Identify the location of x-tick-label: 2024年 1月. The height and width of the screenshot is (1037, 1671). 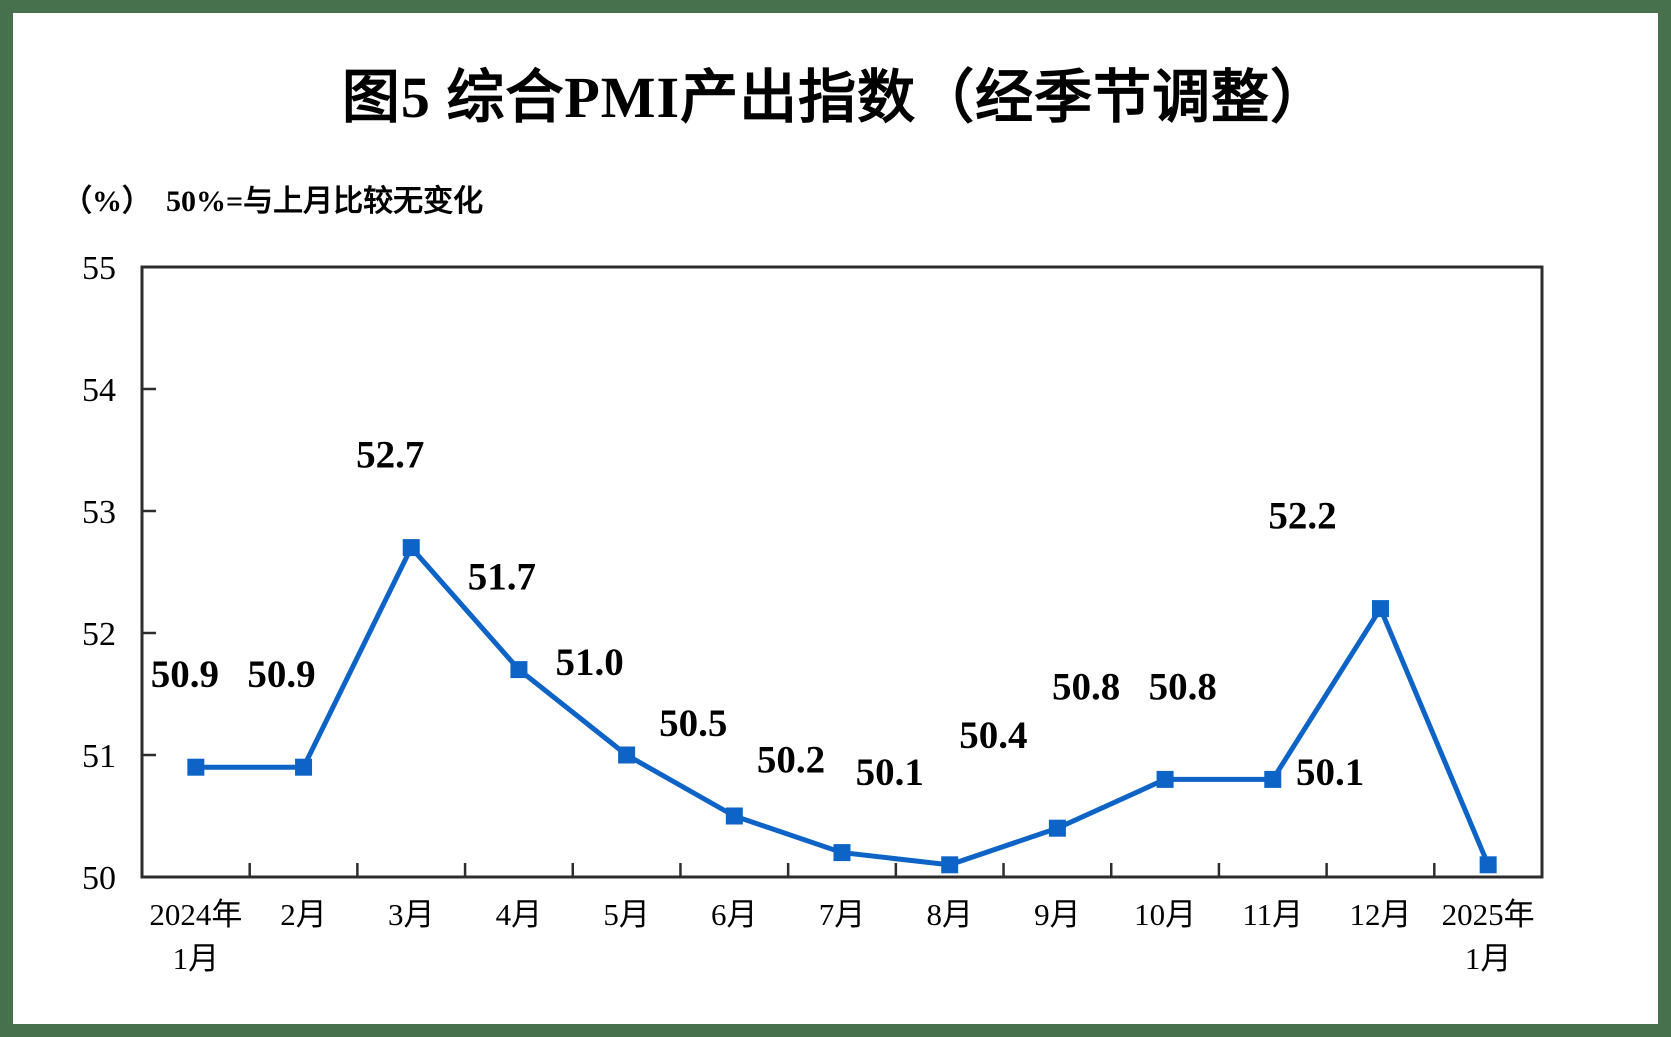
(195, 936).